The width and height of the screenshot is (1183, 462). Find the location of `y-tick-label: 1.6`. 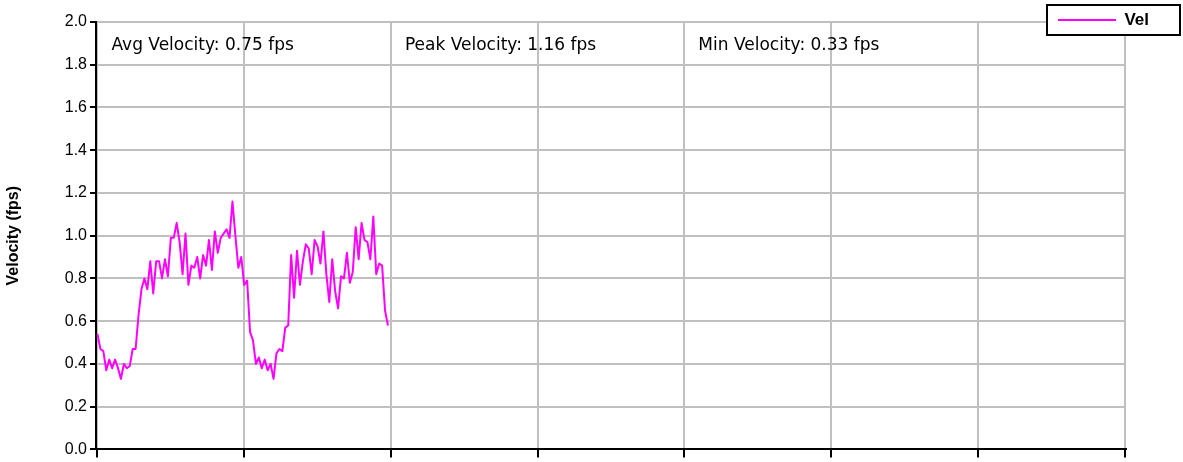

y-tick-label: 1.6 is located at coordinates (76, 106).